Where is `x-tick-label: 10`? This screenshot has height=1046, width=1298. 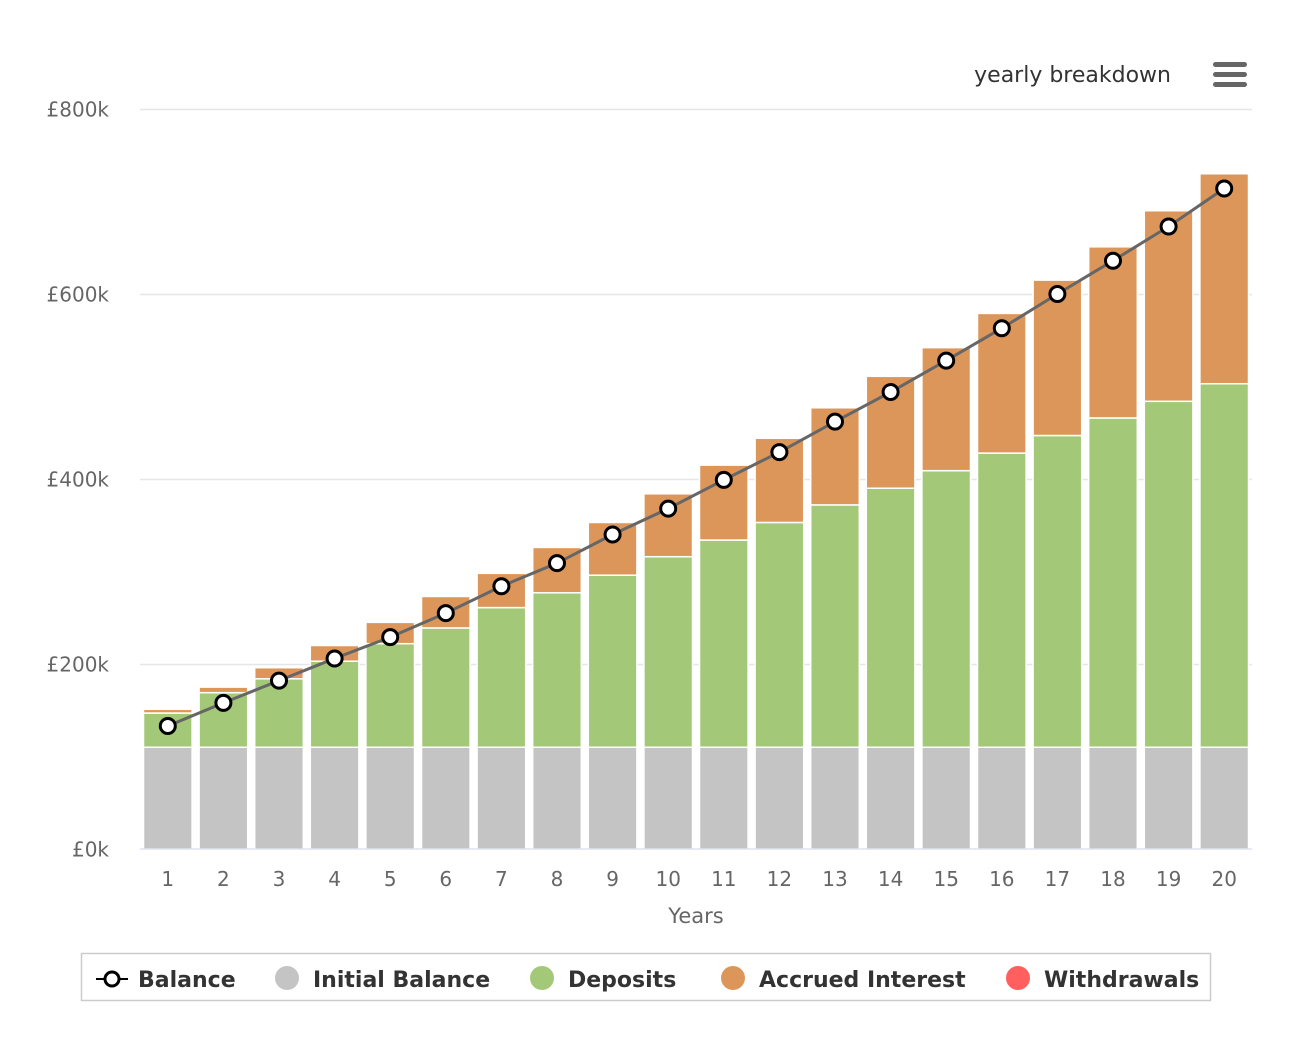 x-tick-label: 10 is located at coordinates (667, 879).